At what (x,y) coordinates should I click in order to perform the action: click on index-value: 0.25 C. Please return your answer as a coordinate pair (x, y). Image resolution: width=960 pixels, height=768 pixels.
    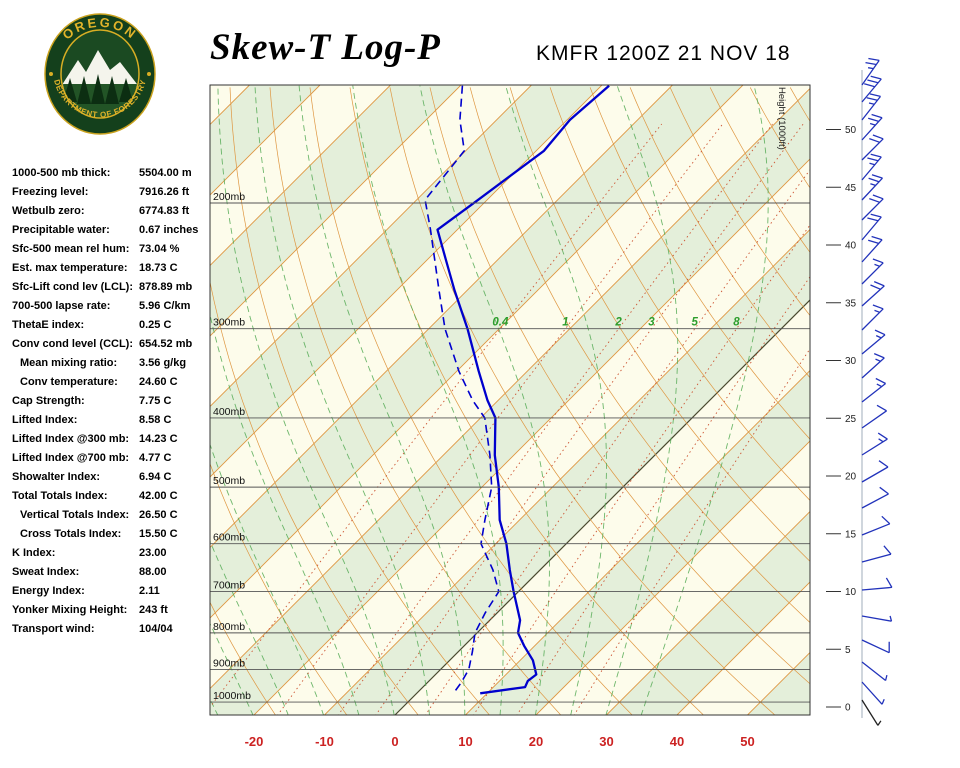
    Looking at the image, I should click on (155, 325).